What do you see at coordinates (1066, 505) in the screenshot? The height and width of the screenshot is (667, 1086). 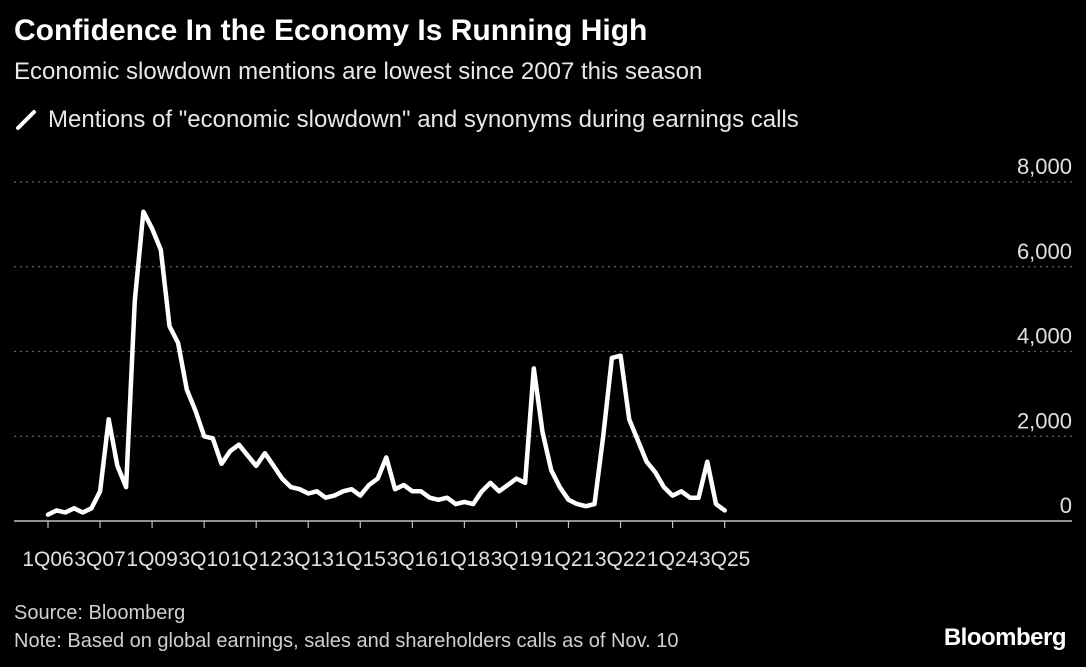 I see `y-tick-label: 0` at bounding box center [1066, 505].